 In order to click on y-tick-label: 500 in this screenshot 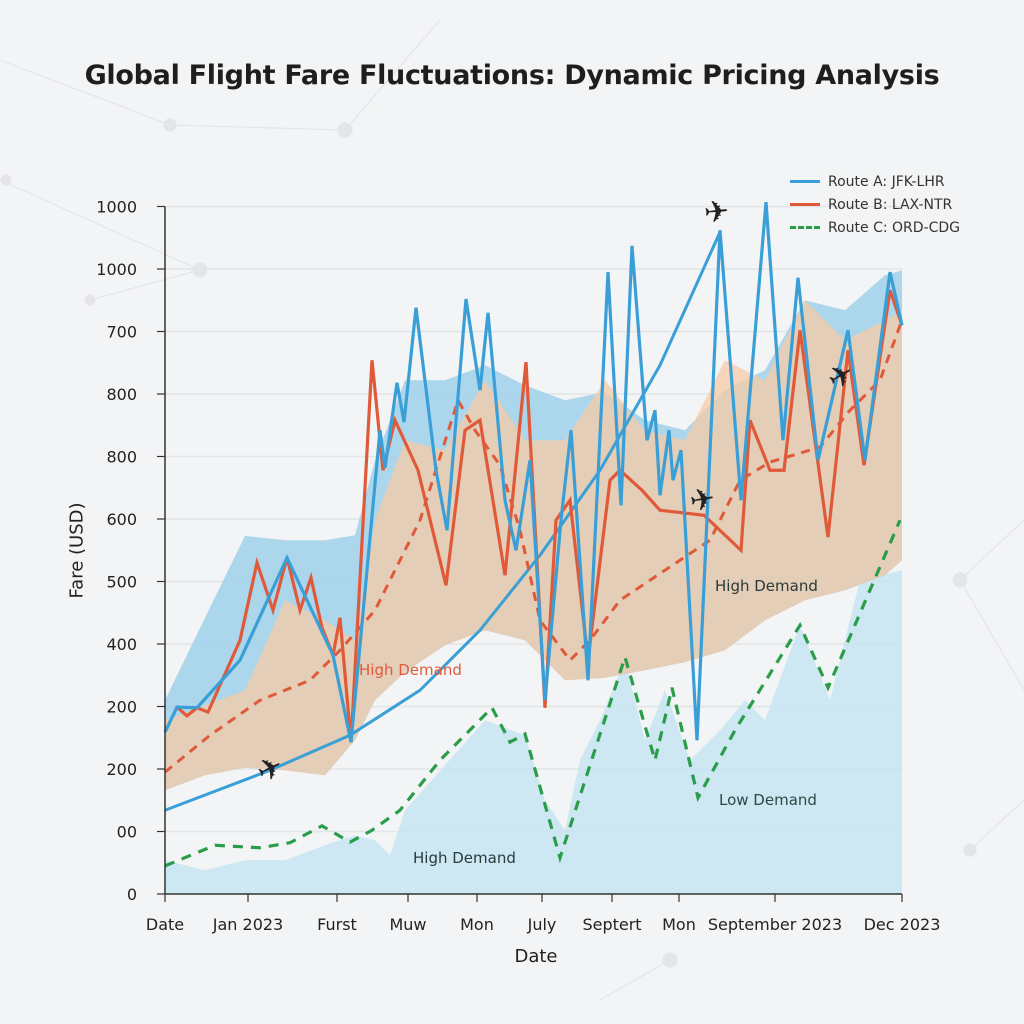, I will do `click(121, 582)`.